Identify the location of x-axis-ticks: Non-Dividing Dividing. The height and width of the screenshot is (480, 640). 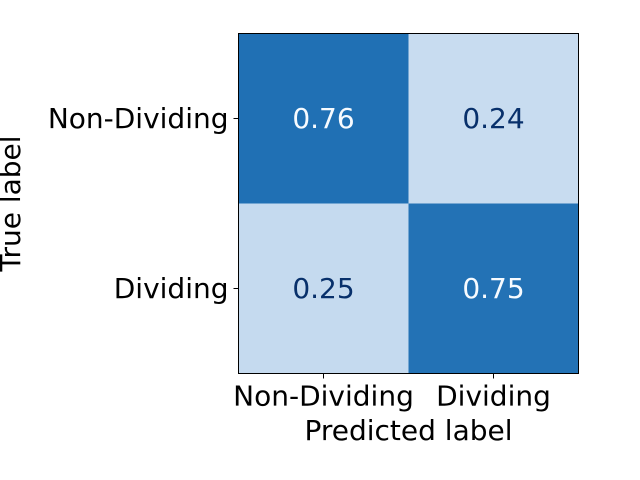
(392, 393).